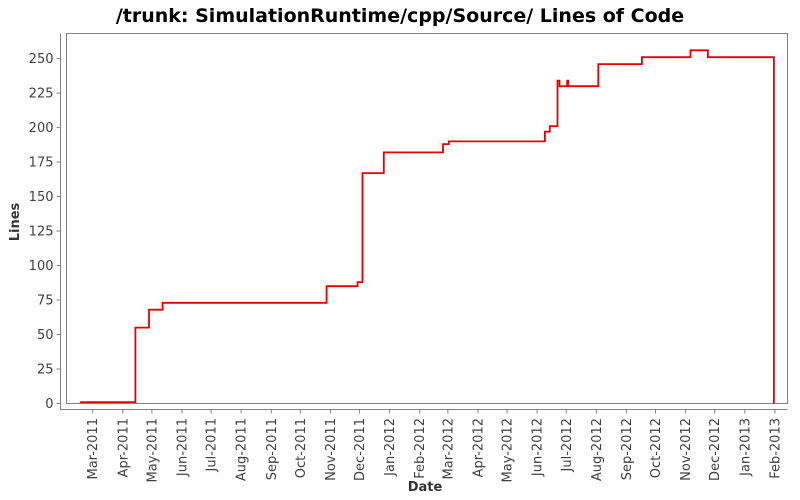 This screenshot has width=800, height=500. Describe the element at coordinates (508, 450) in the screenshot. I see `x-tick-label: May-2012` at that location.